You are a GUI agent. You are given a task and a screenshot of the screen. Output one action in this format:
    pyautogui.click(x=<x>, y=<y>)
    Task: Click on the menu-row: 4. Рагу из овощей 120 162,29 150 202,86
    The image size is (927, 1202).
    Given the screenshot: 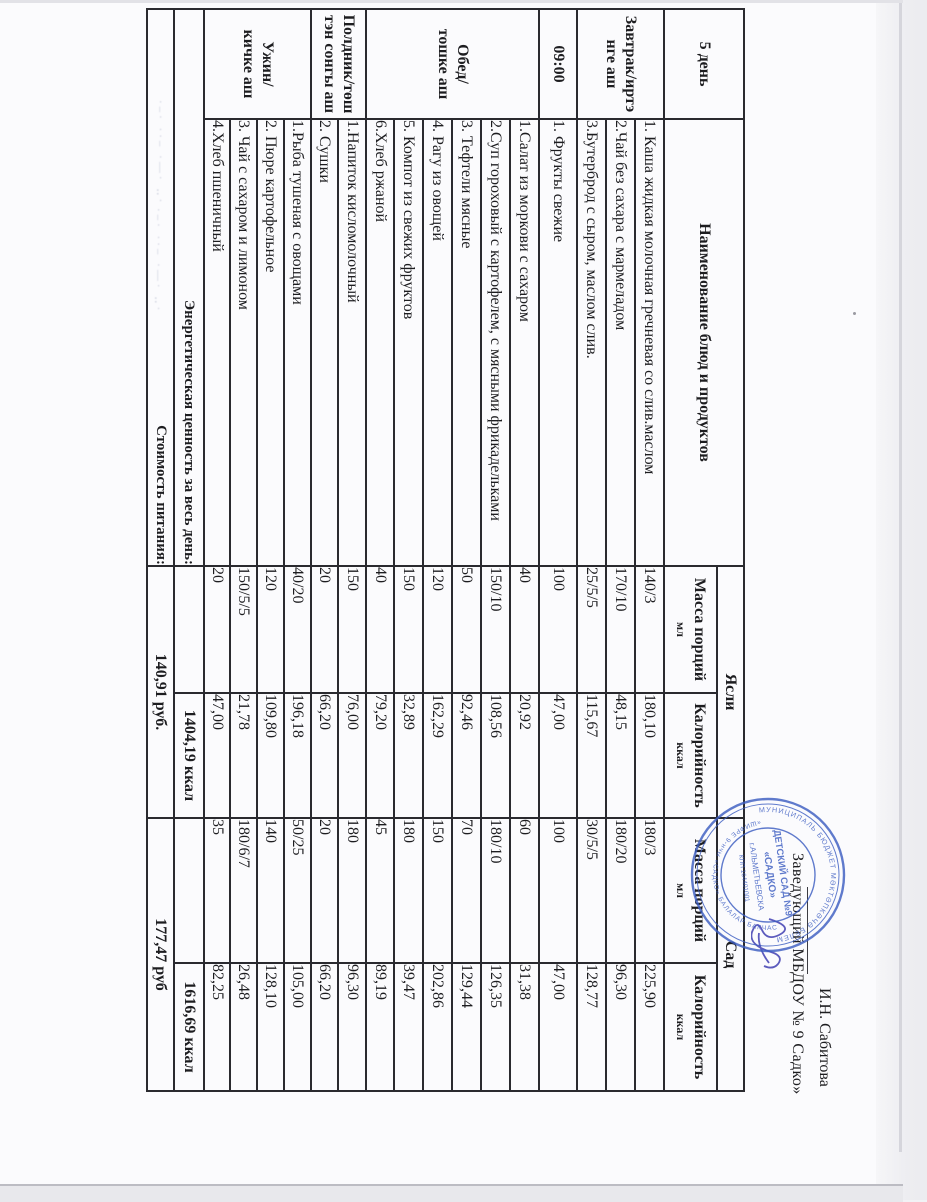 What is the action you would take?
    pyautogui.click(x=437, y=550)
    